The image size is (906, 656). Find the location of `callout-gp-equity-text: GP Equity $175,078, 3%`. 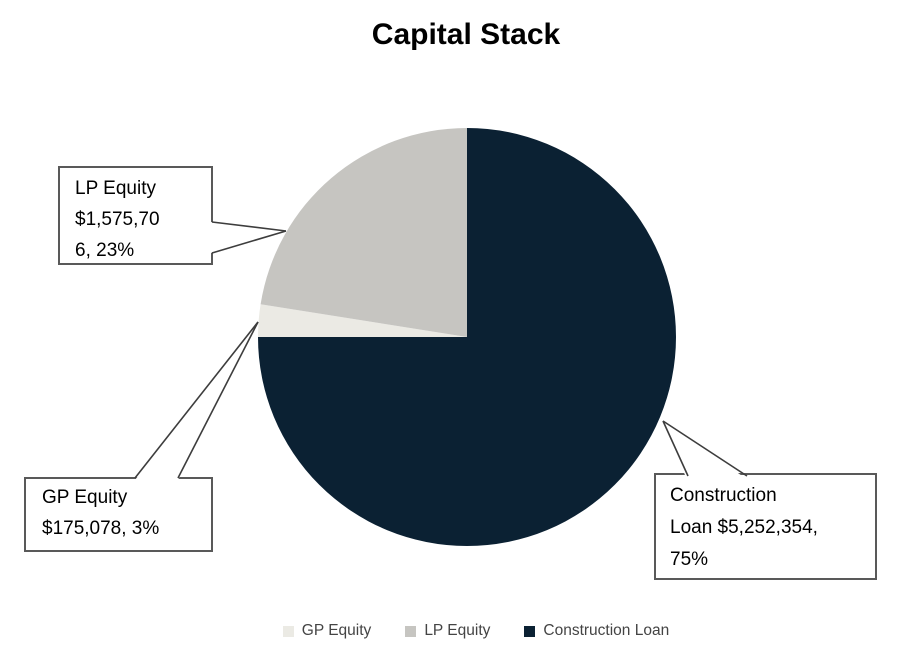

callout-gp-equity-text: GP Equity $175,078, 3% is located at coordinates (101, 513).